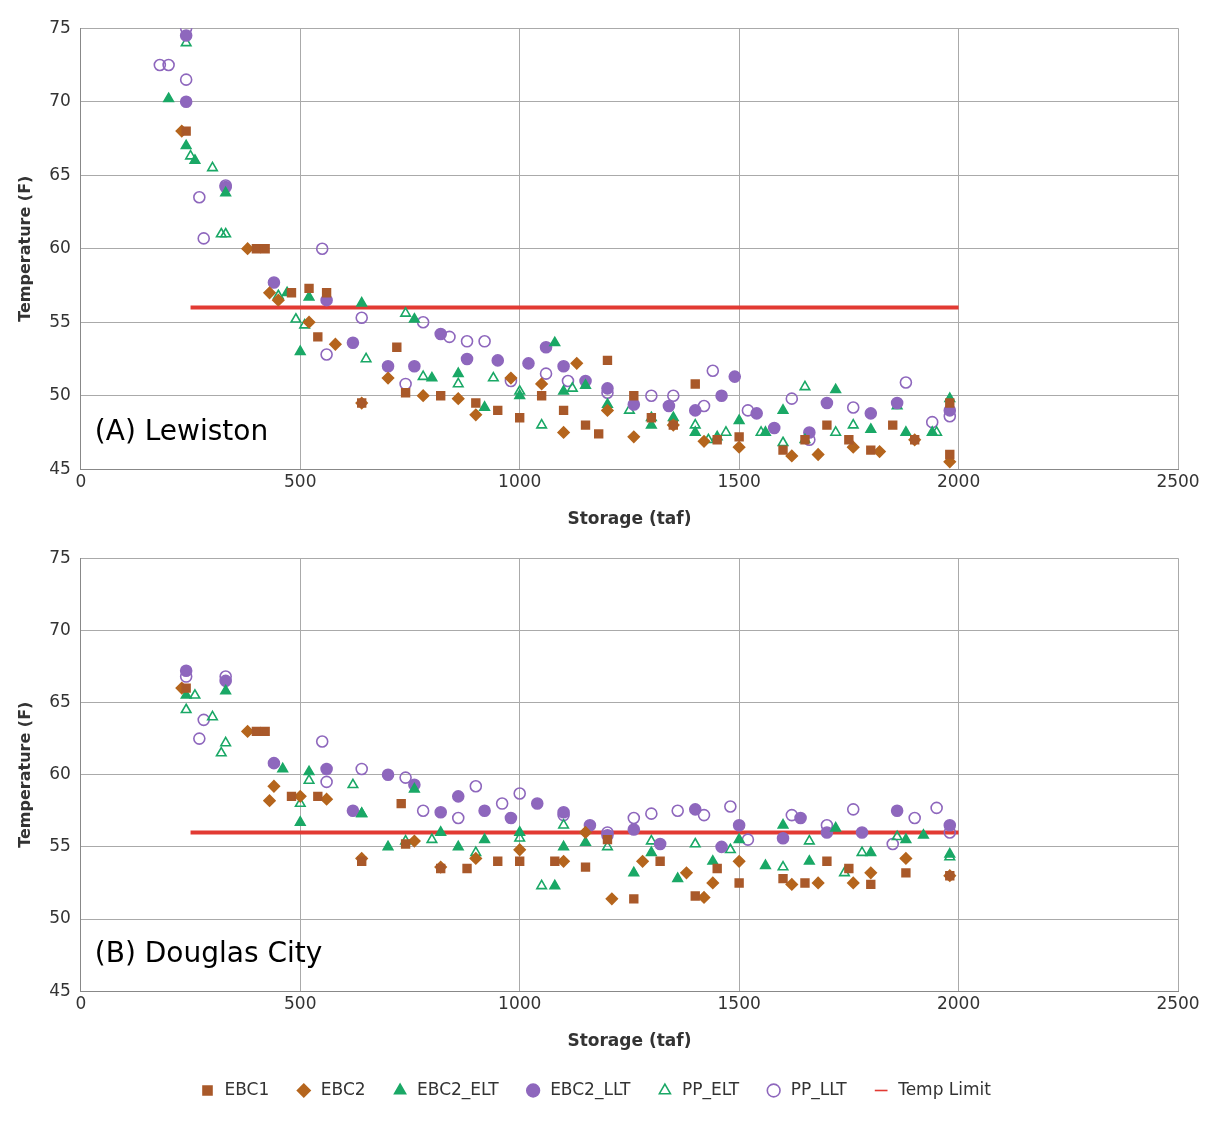 The image size is (1216, 1135). I want to click on legend-label: PP_ELT, so click(710, 1089).